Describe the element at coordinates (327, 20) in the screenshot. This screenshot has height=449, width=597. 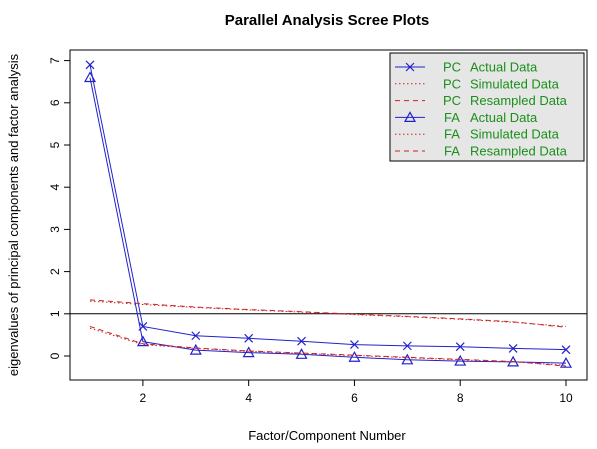
I see `chart-title: Parallel Analysis Scree Plots` at that location.